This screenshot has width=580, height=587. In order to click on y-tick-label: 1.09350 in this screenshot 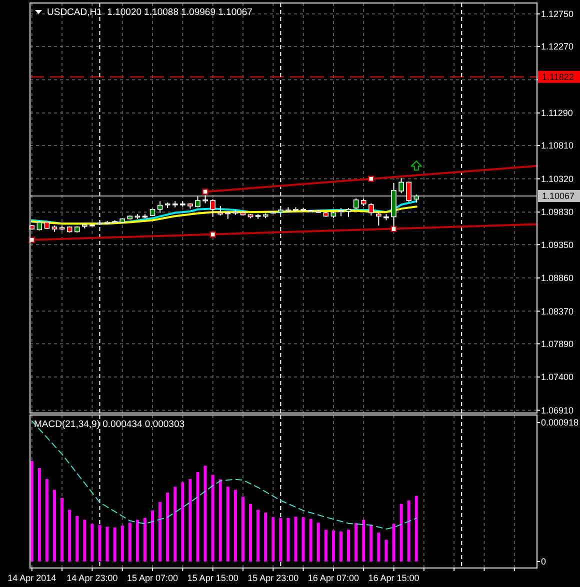, I will do `click(557, 245)`.